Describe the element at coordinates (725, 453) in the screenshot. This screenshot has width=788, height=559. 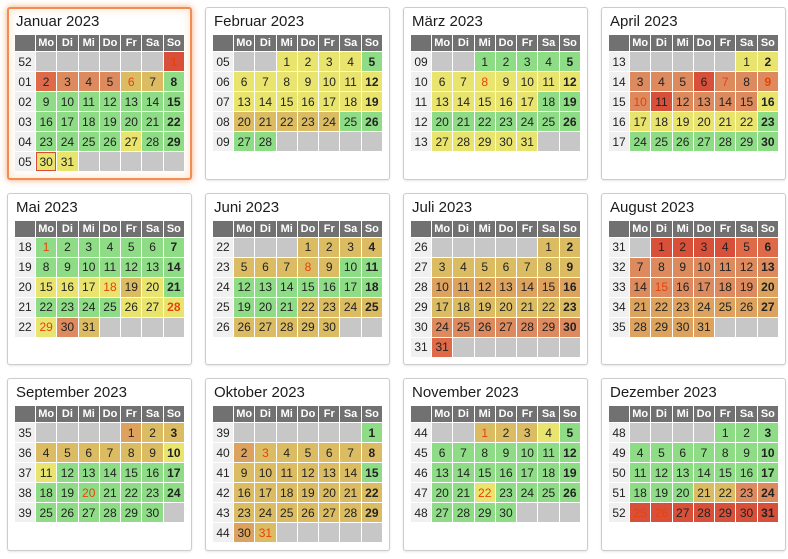
I see `day-cell: 8` at that location.